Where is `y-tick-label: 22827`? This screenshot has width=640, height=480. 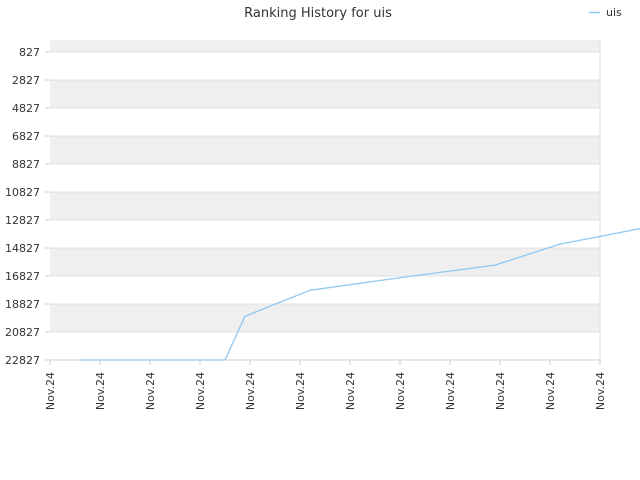 y-tick-label: 22827 is located at coordinates (22, 360).